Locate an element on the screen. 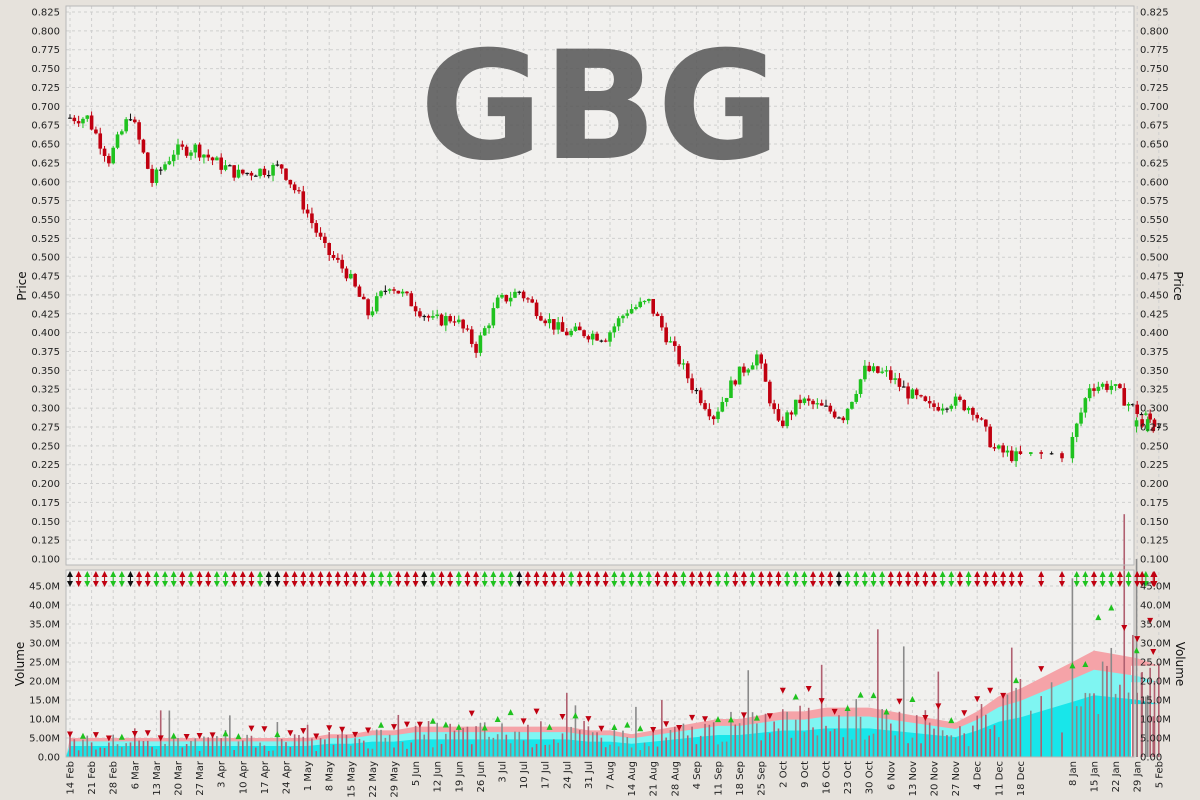  date-tick-label: 5 Jun is located at coordinates (416, 773).